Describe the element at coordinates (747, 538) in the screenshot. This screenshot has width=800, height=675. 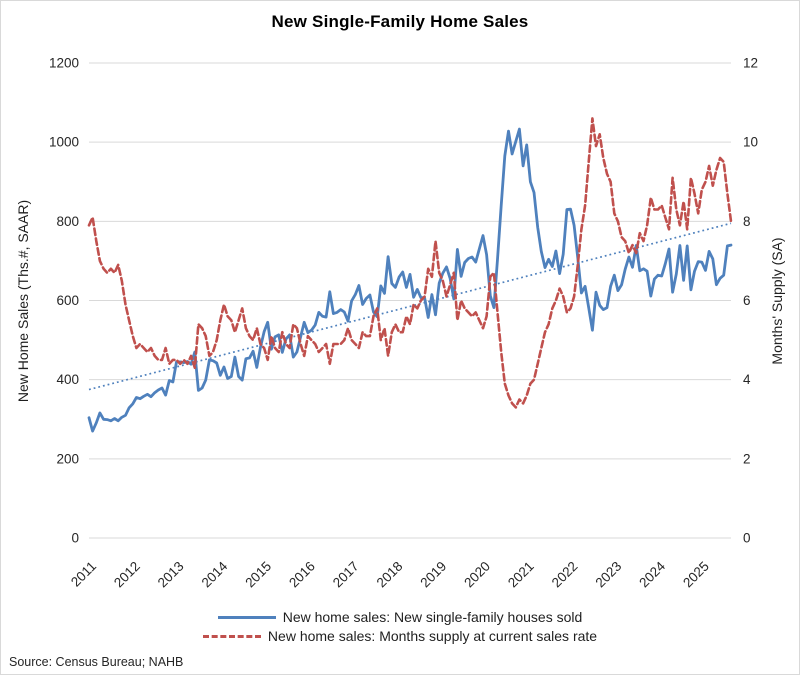
I see `y-right-tick-label: 0` at that location.